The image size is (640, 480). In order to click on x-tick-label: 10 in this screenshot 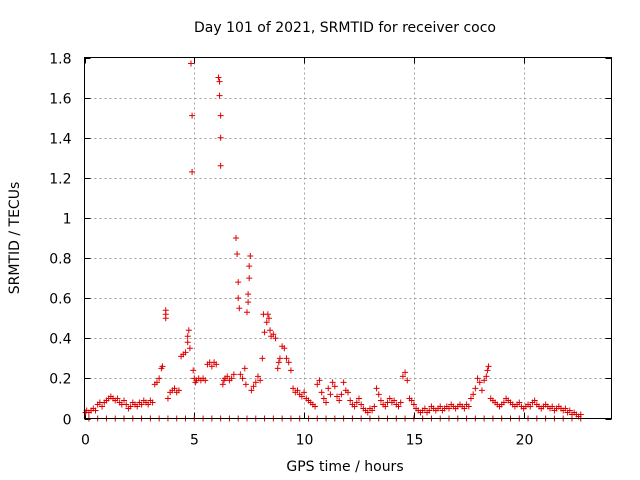, I will do `click(305, 441)`.